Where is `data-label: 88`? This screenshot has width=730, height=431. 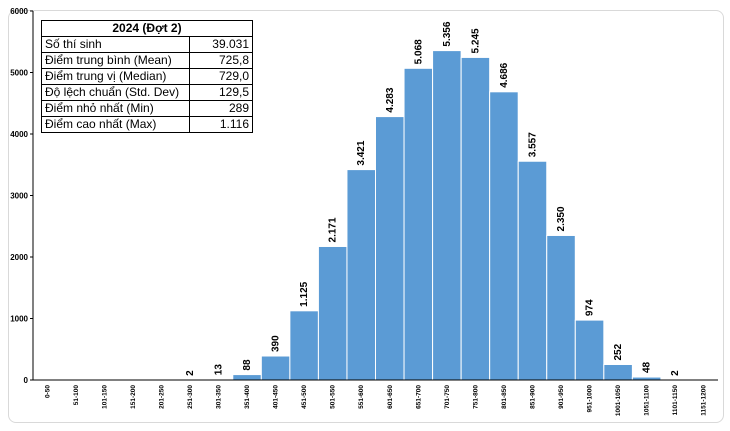 data-label: 88 is located at coordinates (247, 365).